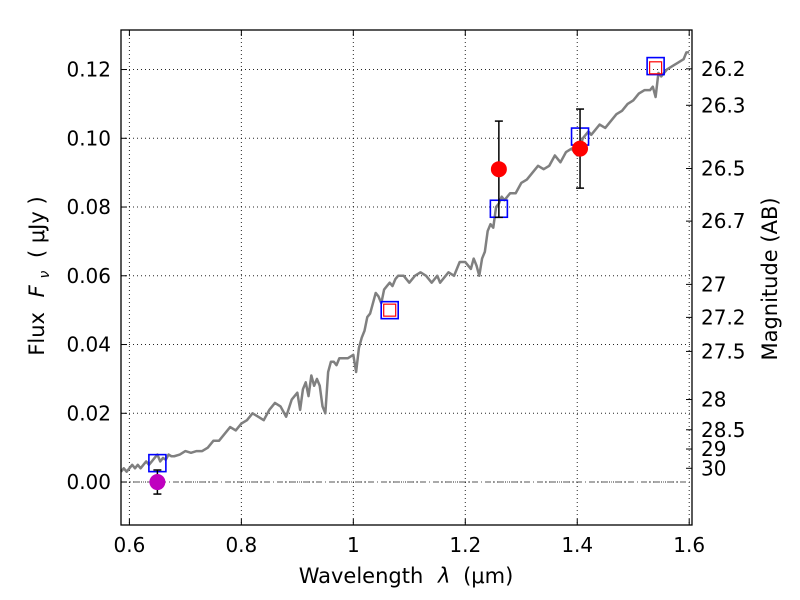  What do you see at coordinates (723, 317) in the screenshot?
I see `magnitude-tick-label: 27.2` at bounding box center [723, 317].